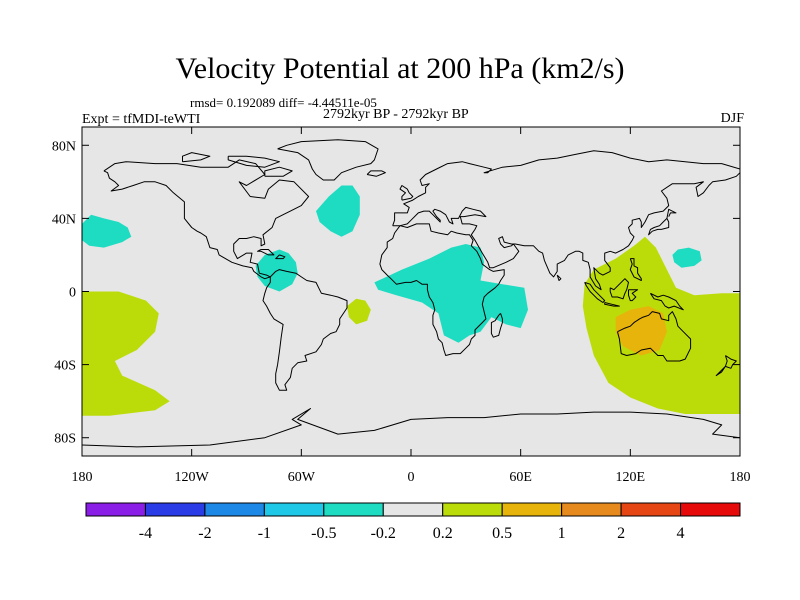 This screenshot has width=800, height=600. What do you see at coordinates (141, 119) in the screenshot?
I see `experiment-label: Expt = tfMDI-teWTI` at bounding box center [141, 119].